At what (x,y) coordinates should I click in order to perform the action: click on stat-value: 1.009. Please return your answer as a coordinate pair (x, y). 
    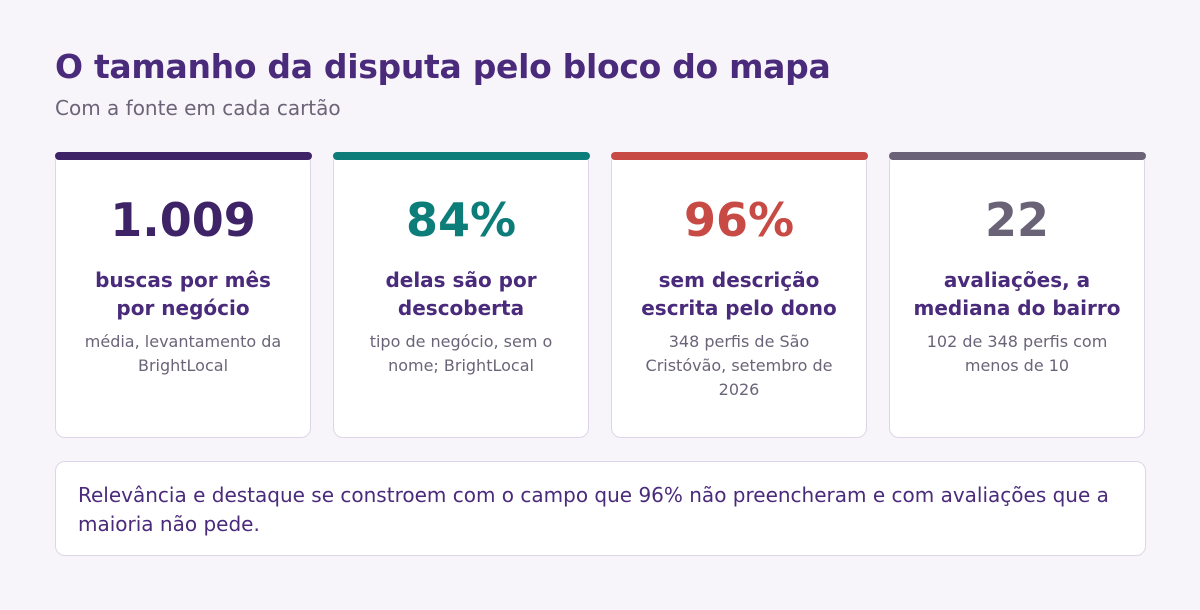
    Looking at the image, I should click on (183, 220).